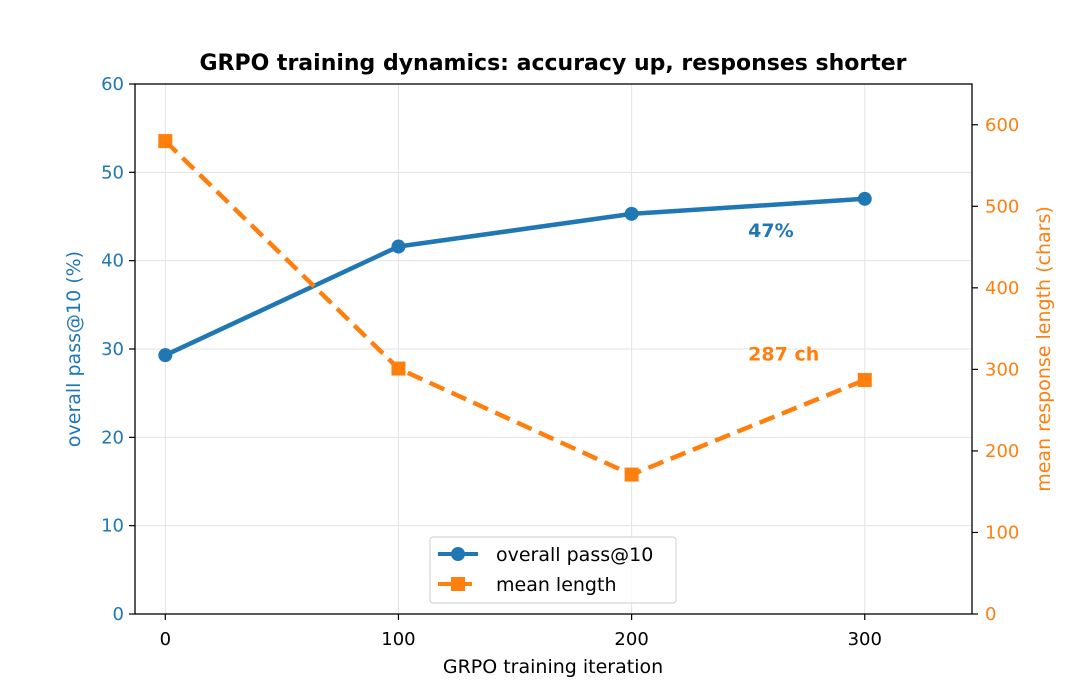  Describe the element at coordinates (770, 231) in the screenshot. I see `annotation-label: 47%` at that location.